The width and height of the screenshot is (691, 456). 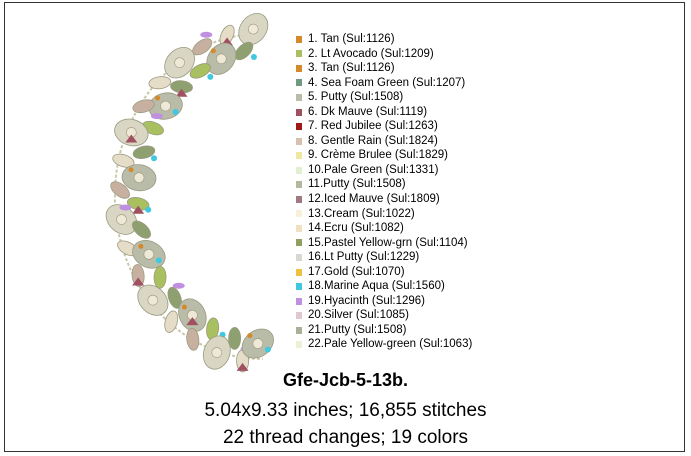 What do you see at coordinates (374, 199) in the screenshot?
I see `thread-label: 12.Iced Mauve (Sul:1809)` at bounding box center [374, 199].